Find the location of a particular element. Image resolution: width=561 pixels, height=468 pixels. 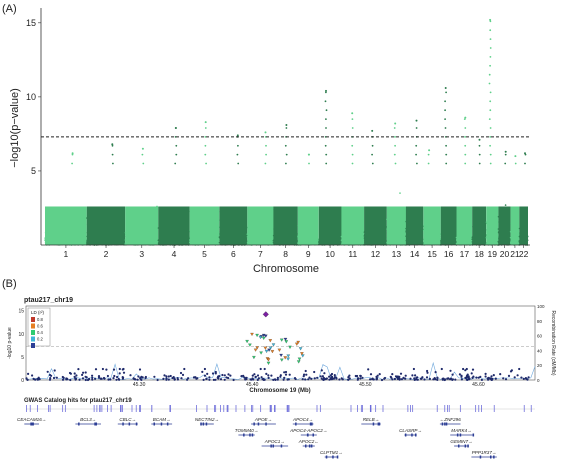

chromosome-tick-label: 7 is located at coordinates (260, 254).